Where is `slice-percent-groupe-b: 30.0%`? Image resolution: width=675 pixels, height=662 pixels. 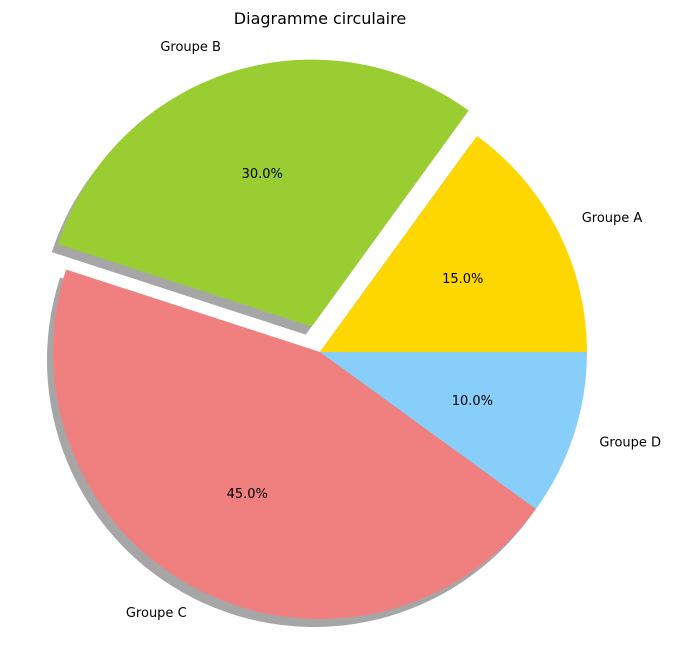 slice-percent-groupe-b: 30.0% is located at coordinates (262, 174).